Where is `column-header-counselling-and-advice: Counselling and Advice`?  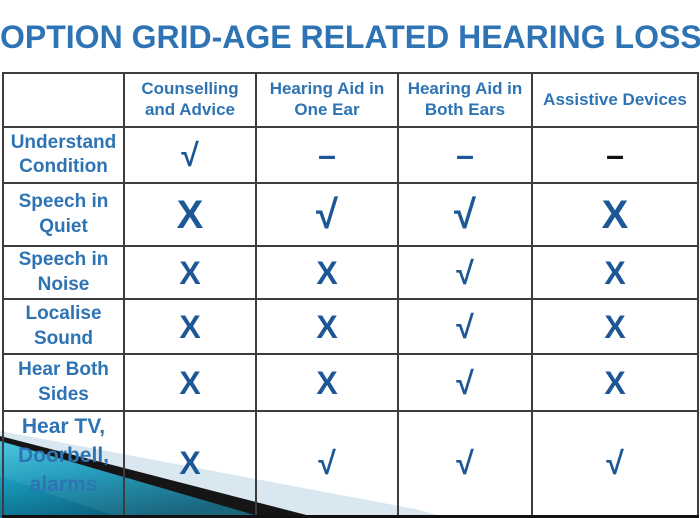
column-header-counselling-and-advice: Counselling and Advice is located at coordinates (190, 100).